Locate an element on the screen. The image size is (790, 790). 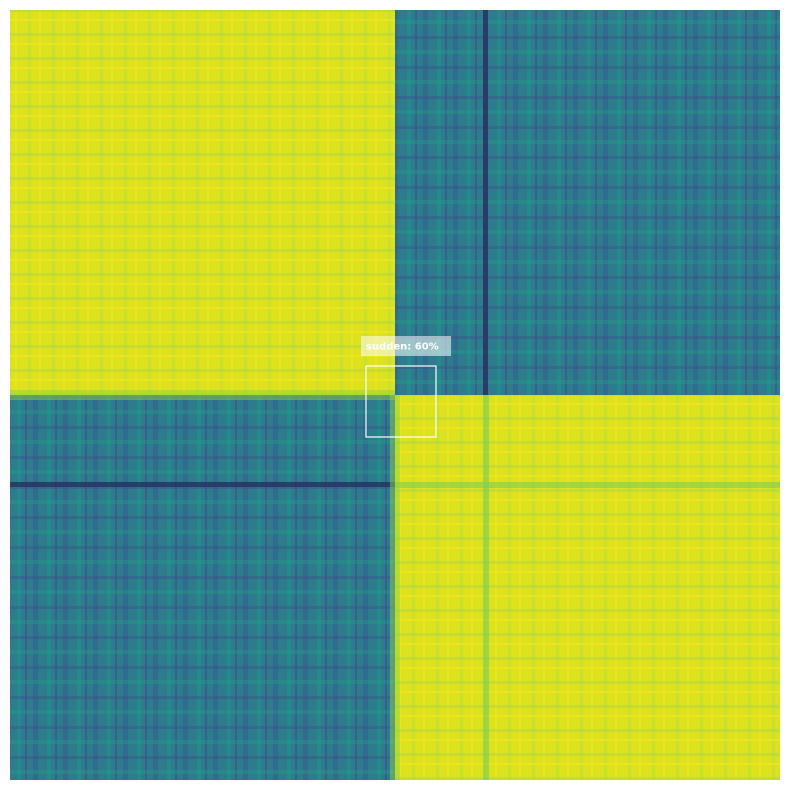
detection-label: sudden: 60% is located at coordinates (402, 347).